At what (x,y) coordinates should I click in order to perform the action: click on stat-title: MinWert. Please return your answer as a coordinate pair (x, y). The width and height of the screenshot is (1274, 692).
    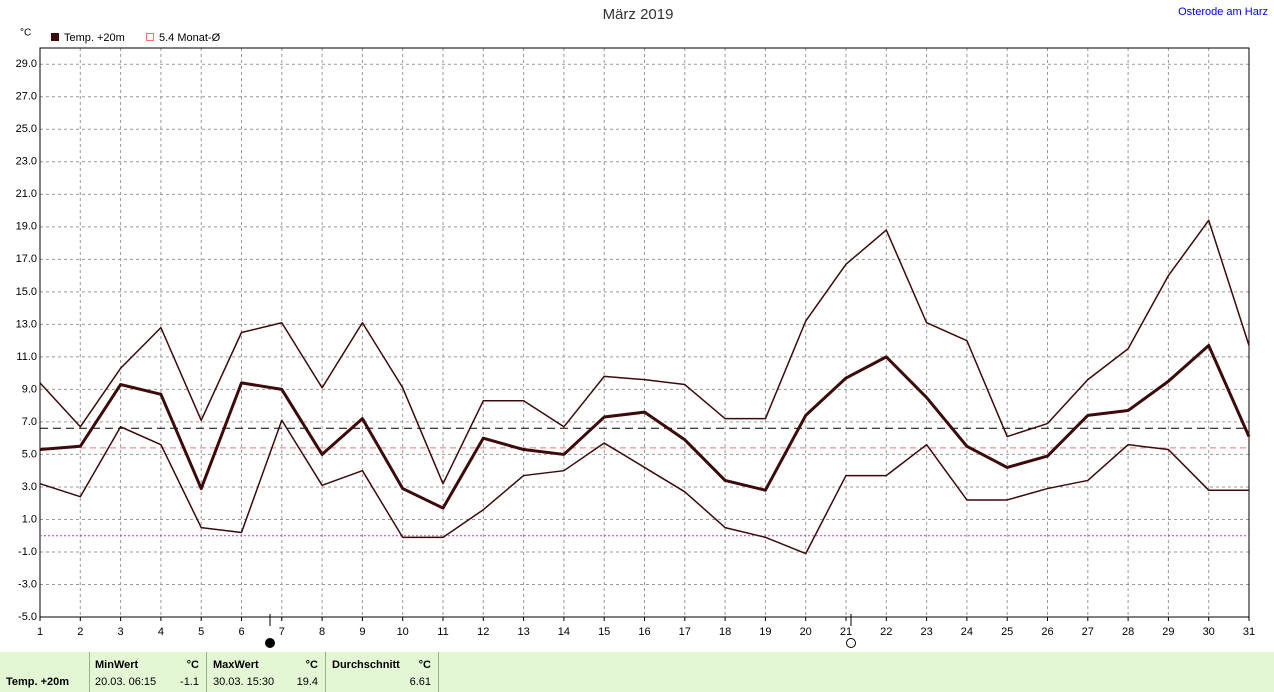
    Looking at the image, I should click on (117, 665).